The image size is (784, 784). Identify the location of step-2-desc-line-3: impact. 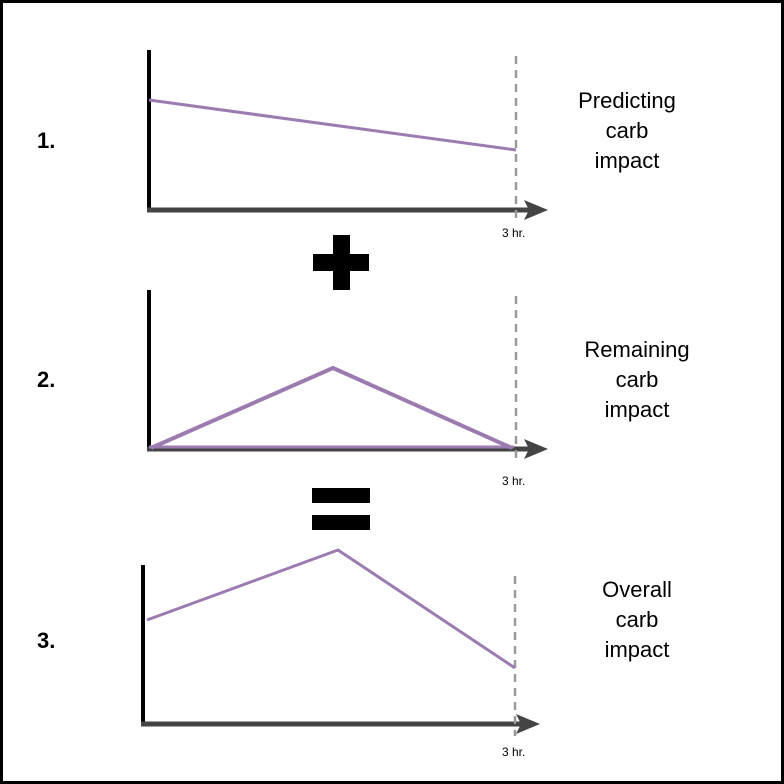
(637, 409).